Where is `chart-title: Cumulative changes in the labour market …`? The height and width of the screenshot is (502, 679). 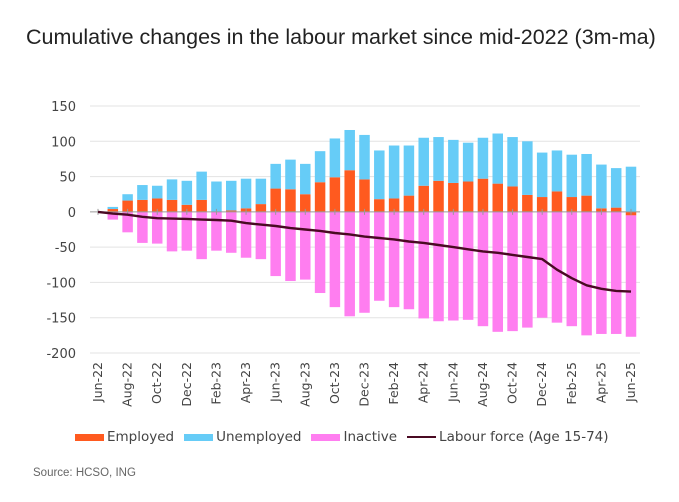
chart-title: Cumulative changes in the labour market … is located at coordinates (341, 37).